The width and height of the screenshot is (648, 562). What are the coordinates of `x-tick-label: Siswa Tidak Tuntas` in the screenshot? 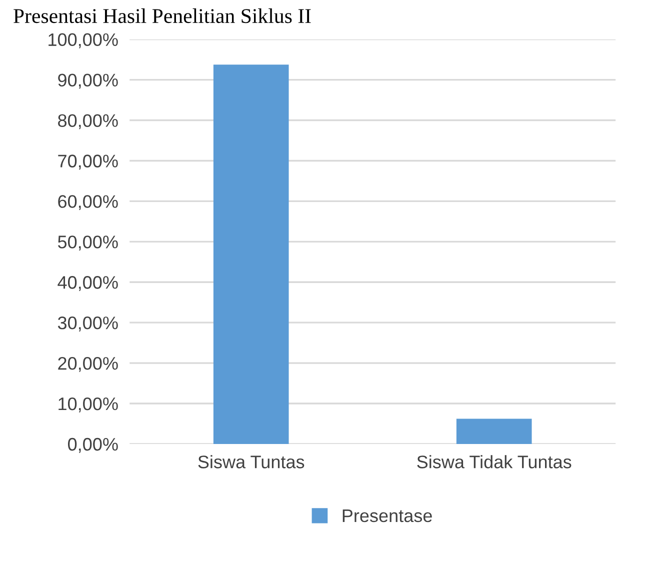 It's located at (494, 461).